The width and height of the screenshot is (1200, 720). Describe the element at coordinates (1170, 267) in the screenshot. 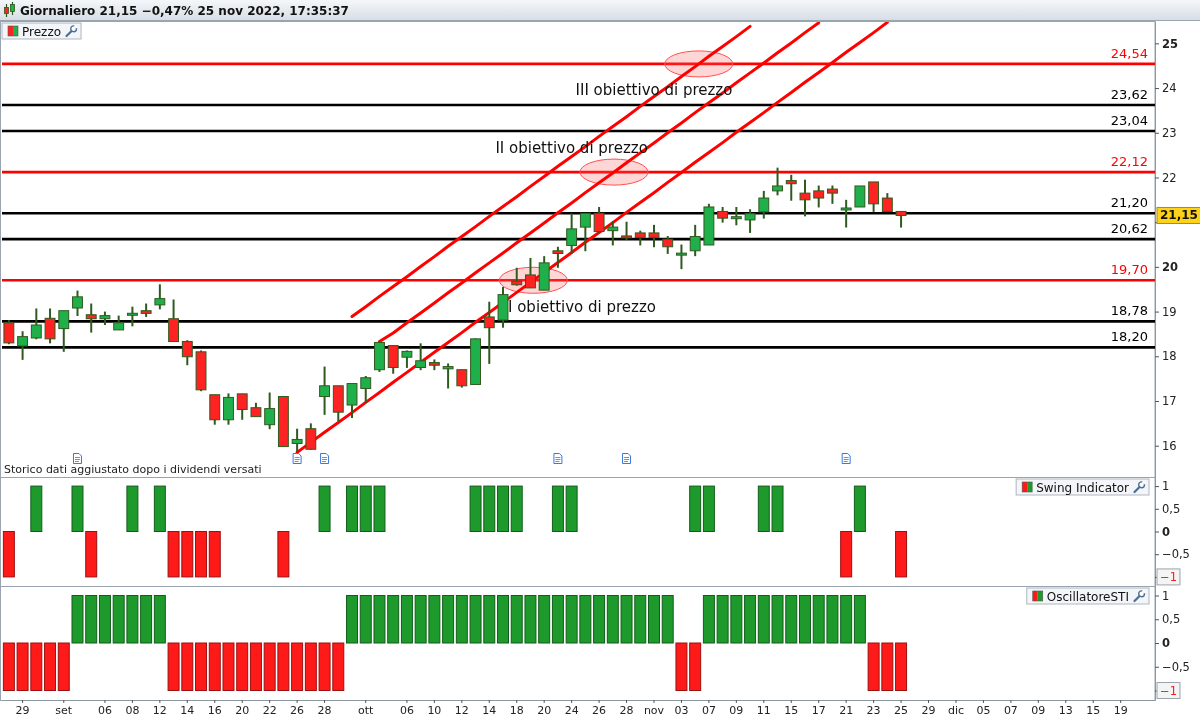

I see `y-tick-label: 20` at that location.